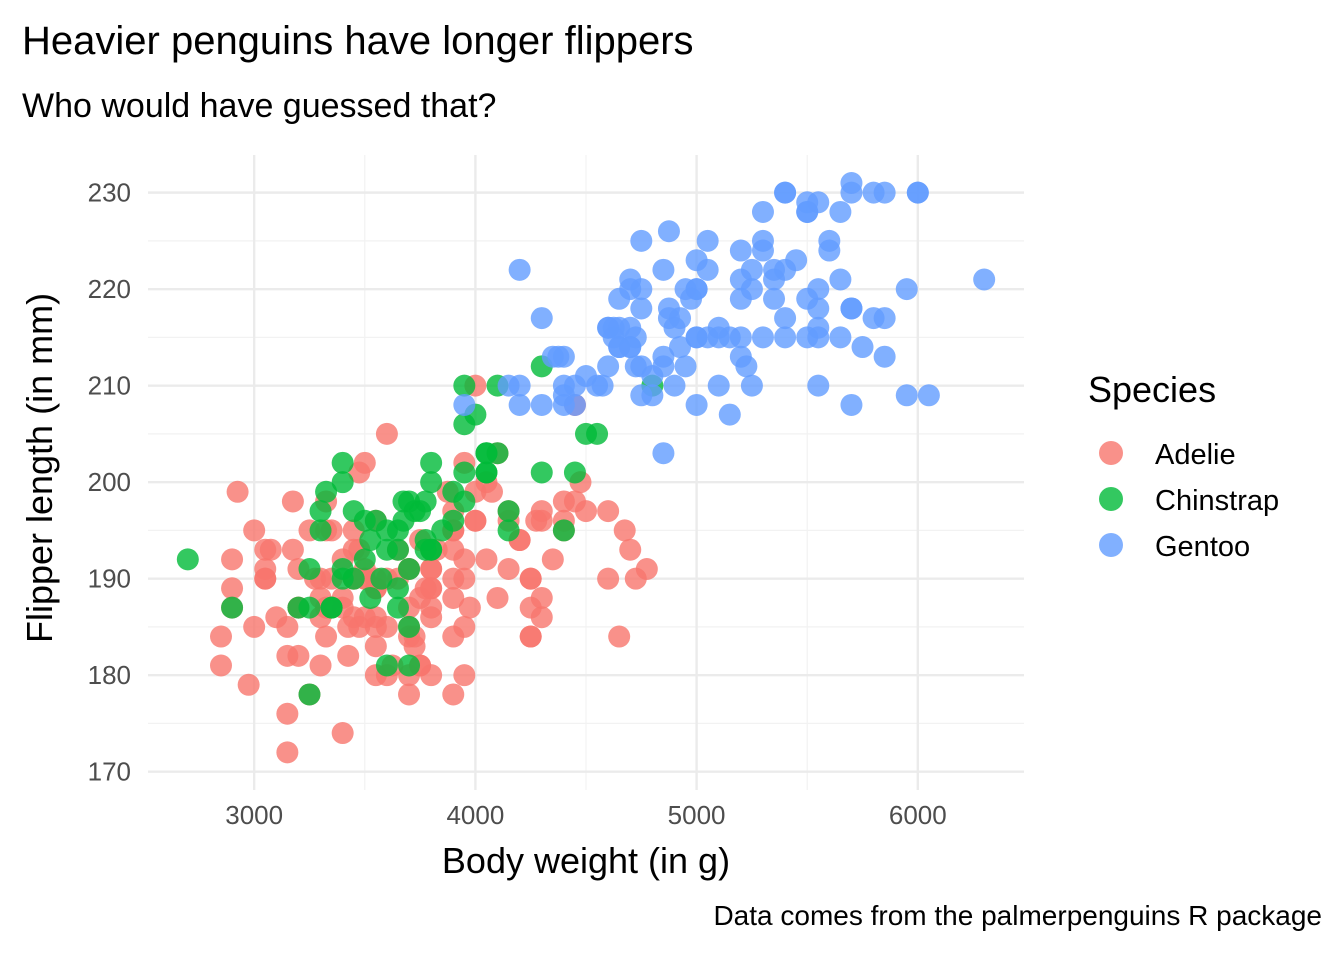  What do you see at coordinates (420, 530) in the screenshot?
I see `series-chinstrap` at bounding box center [420, 530].